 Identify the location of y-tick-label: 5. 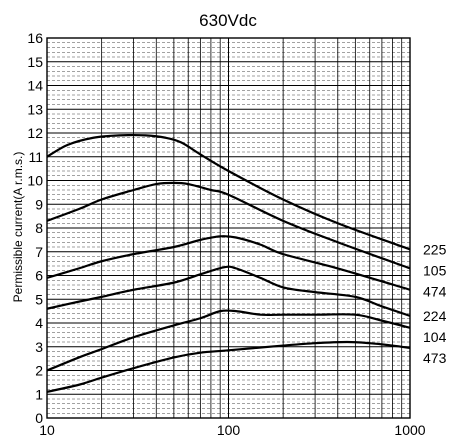
(39, 299).